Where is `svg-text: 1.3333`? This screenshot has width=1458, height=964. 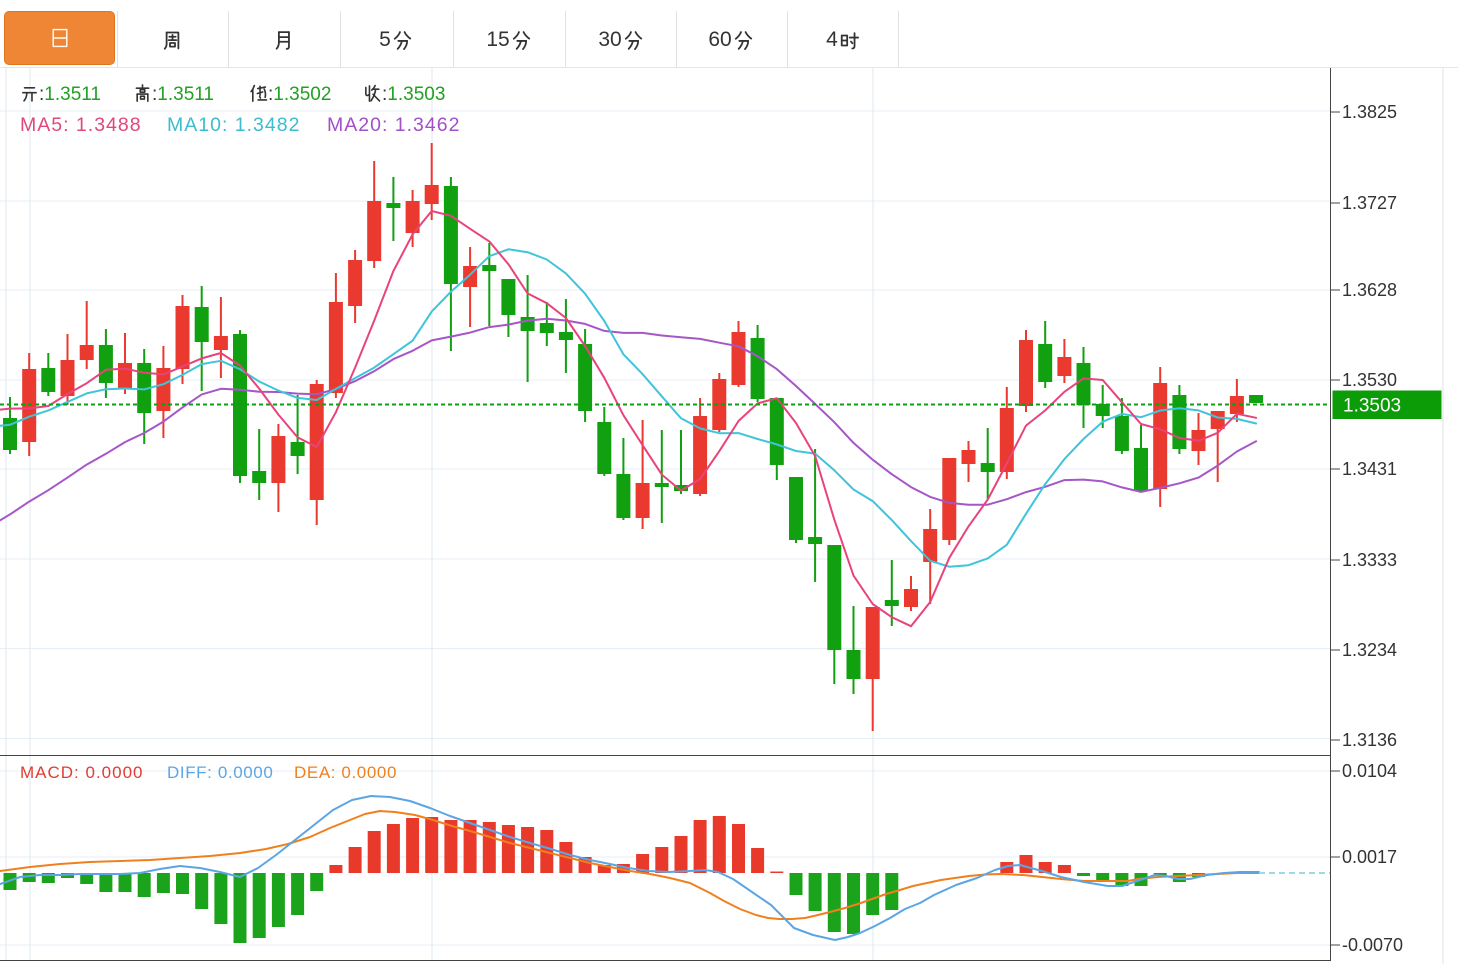 svg-text: 1.3333 is located at coordinates (1369, 560).